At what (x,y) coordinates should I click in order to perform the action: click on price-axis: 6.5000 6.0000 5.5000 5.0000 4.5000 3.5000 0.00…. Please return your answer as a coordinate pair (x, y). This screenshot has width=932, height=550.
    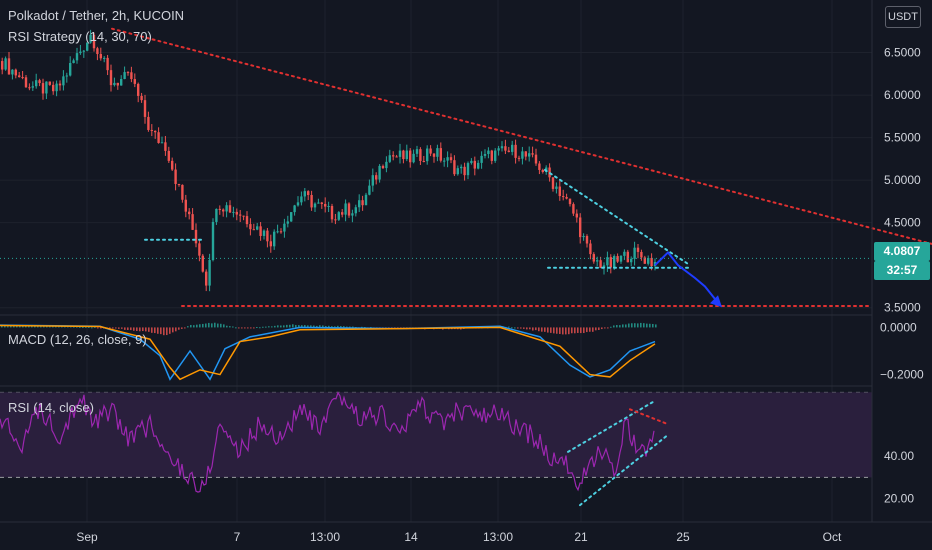
    Looking at the image, I should click on (902, 276).